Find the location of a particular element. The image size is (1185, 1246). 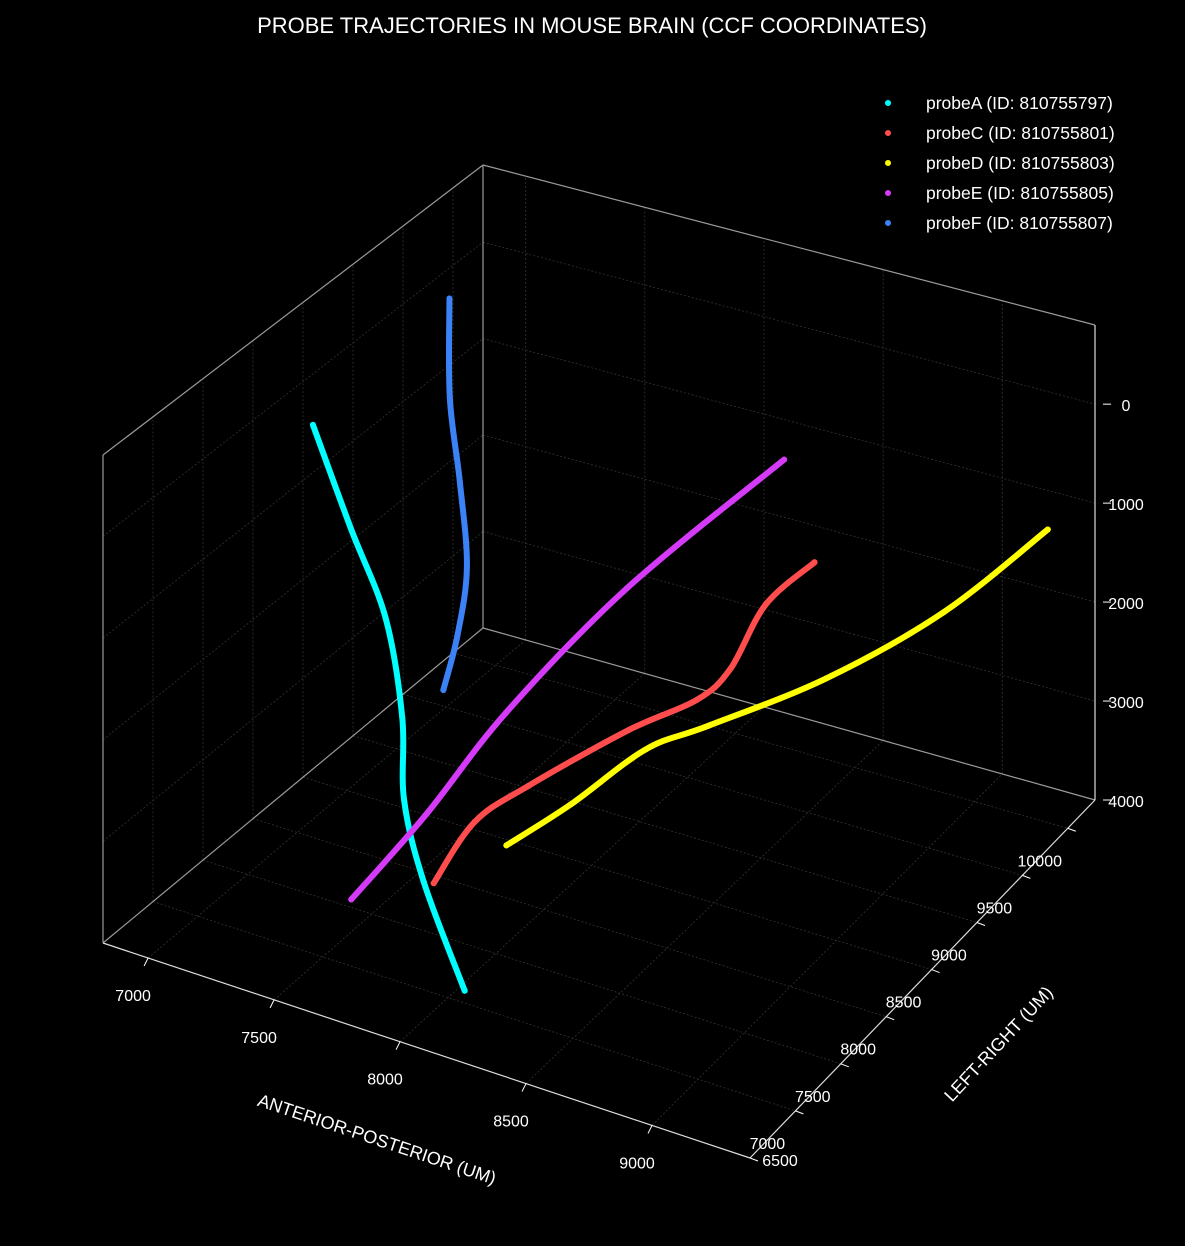

x-tick-label: 8000 is located at coordinates (385, 1080).